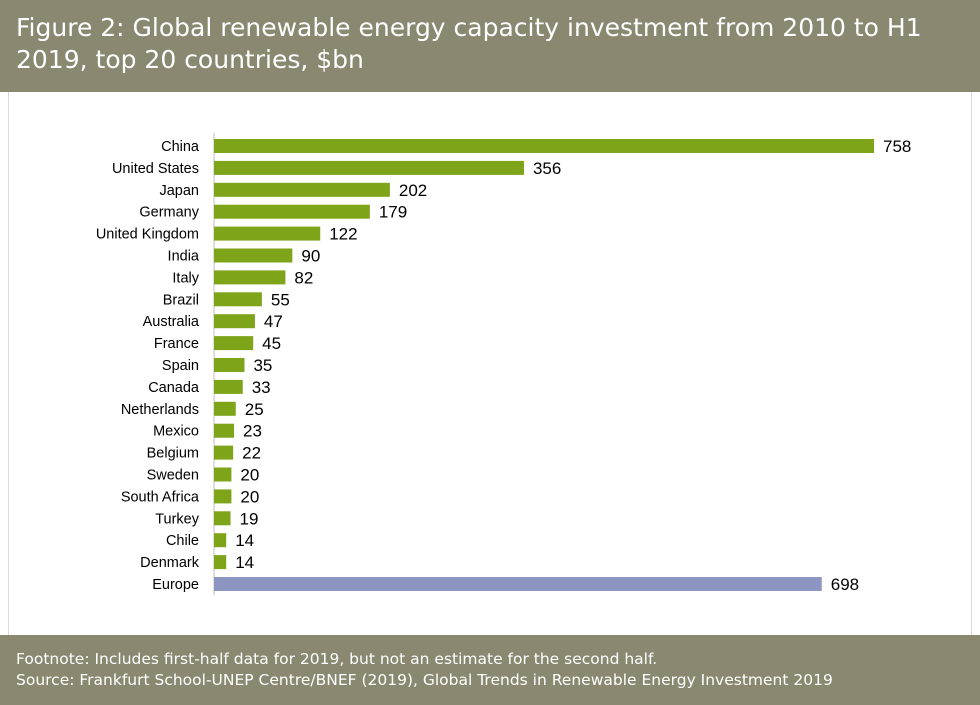 The height and width of the screenshot is (705, 980). Describe the element at coordinates (262, 365) in the screenshot. I see `data-label: 35` at that location.